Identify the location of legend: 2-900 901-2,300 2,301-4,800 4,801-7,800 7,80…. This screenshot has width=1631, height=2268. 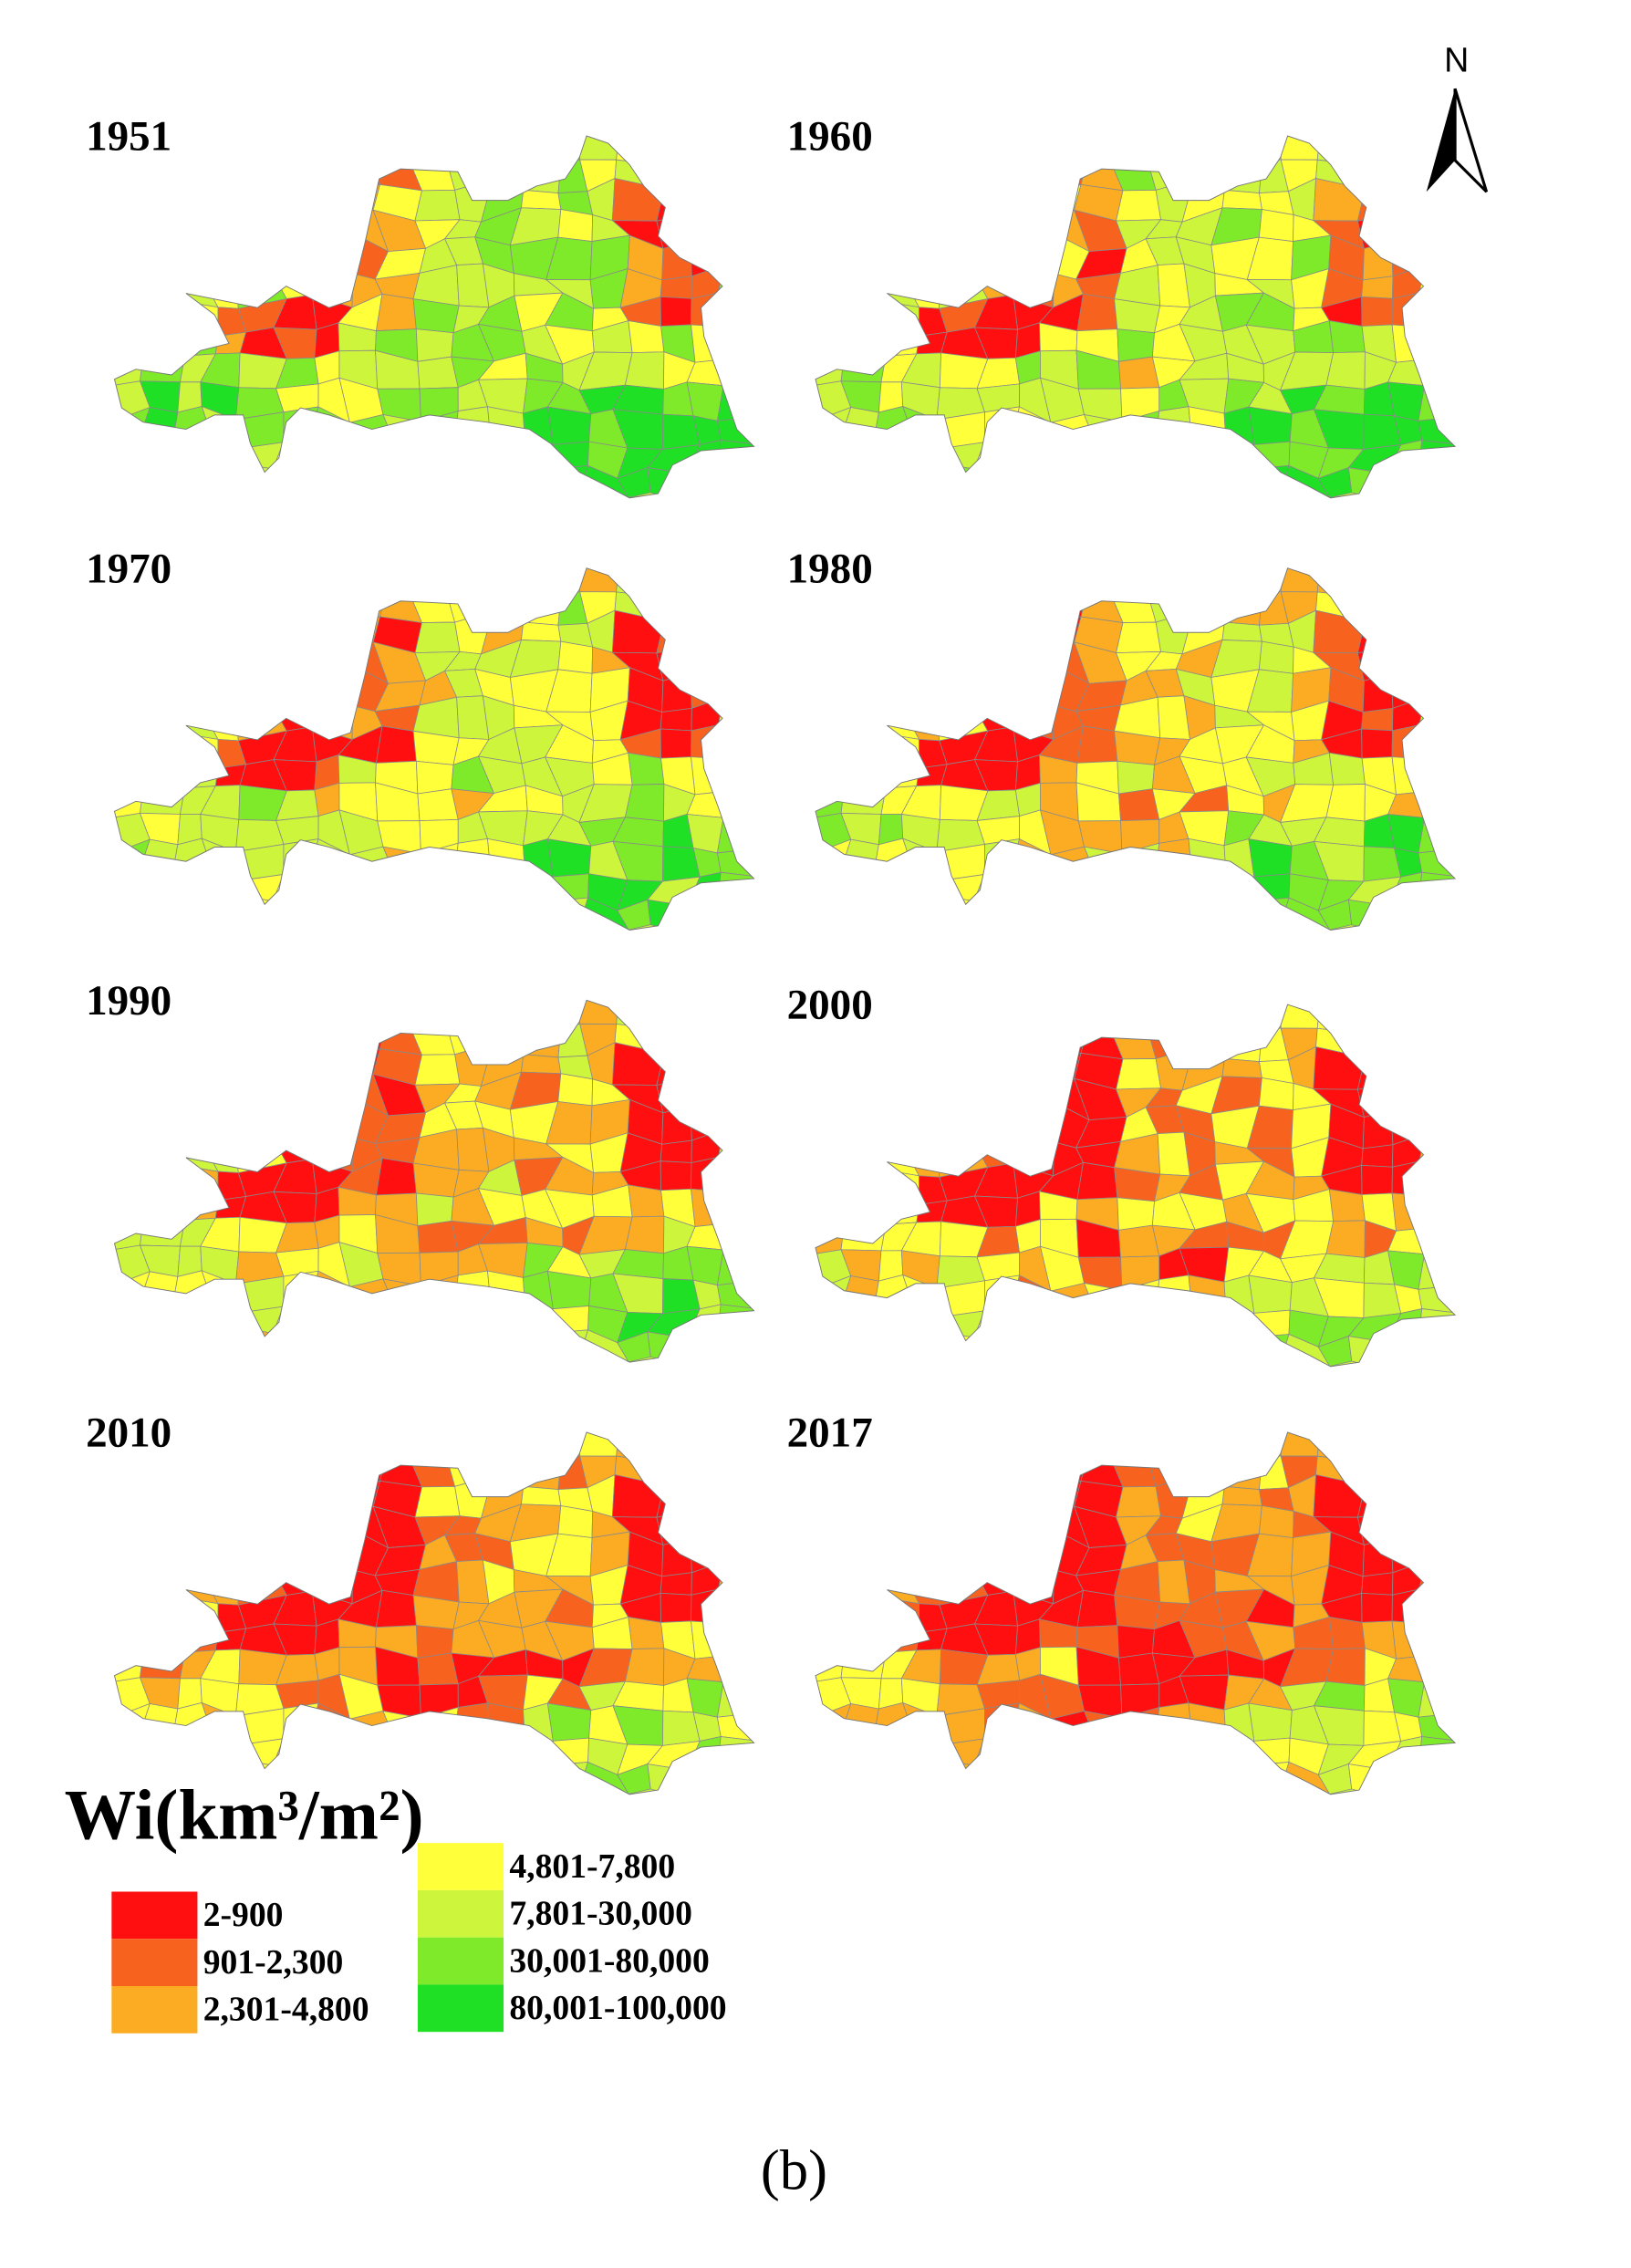
(419, 1938).